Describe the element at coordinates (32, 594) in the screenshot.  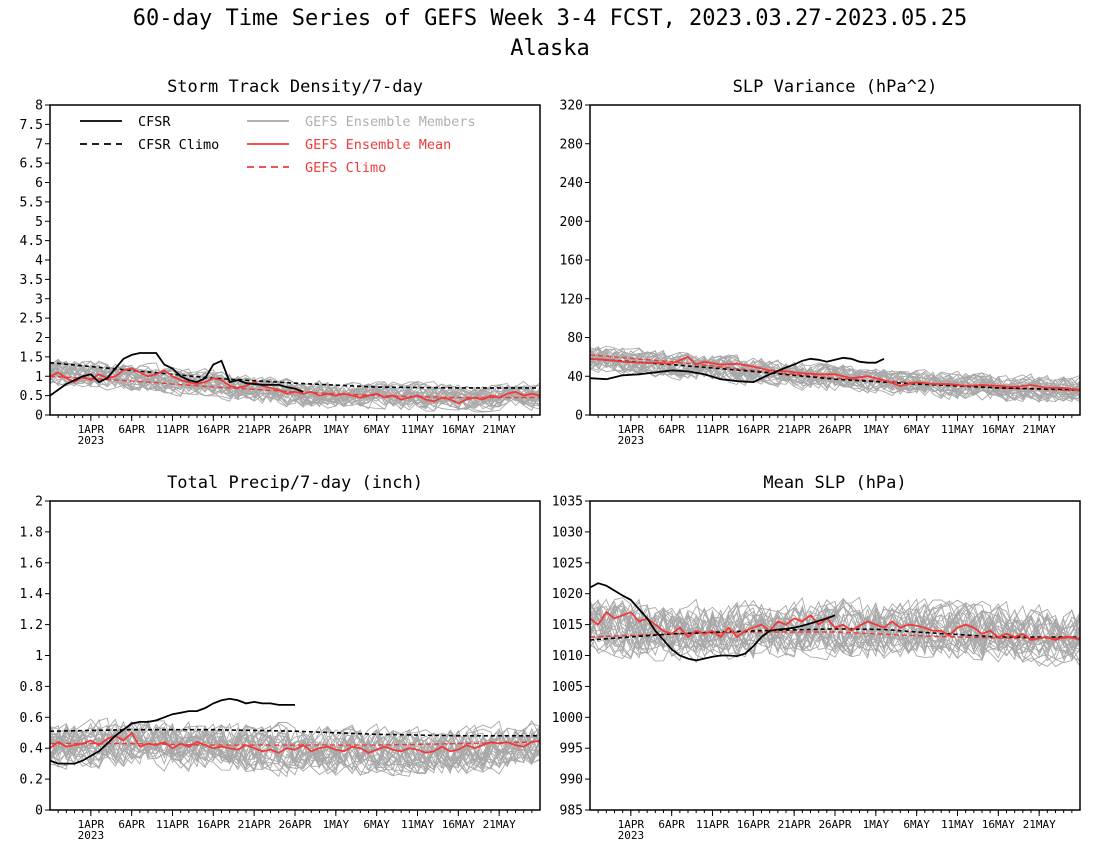
I see `y-tick-label: 1.4` at that location.